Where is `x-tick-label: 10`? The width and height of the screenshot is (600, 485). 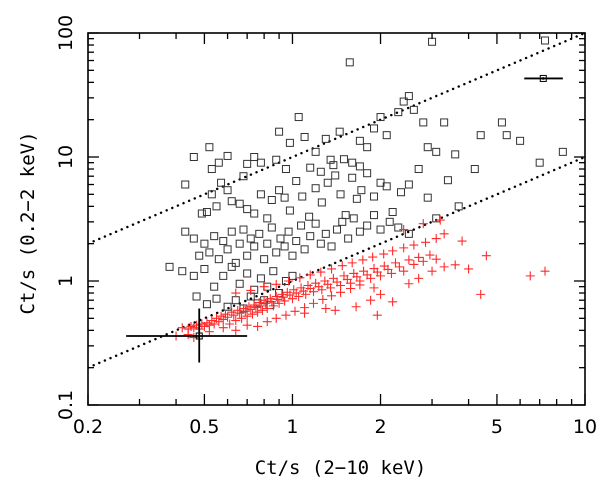 x-tick-label: 10 is located at coordinates (585, 427).